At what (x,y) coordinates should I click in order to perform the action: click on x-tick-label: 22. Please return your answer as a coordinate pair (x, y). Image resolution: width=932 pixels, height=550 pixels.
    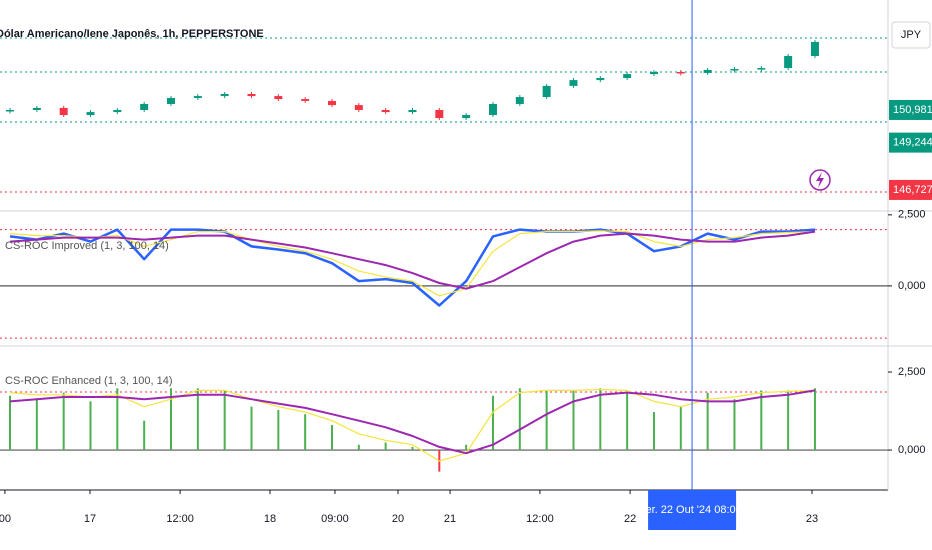
    Looking at the image, I should click on (630, 519).